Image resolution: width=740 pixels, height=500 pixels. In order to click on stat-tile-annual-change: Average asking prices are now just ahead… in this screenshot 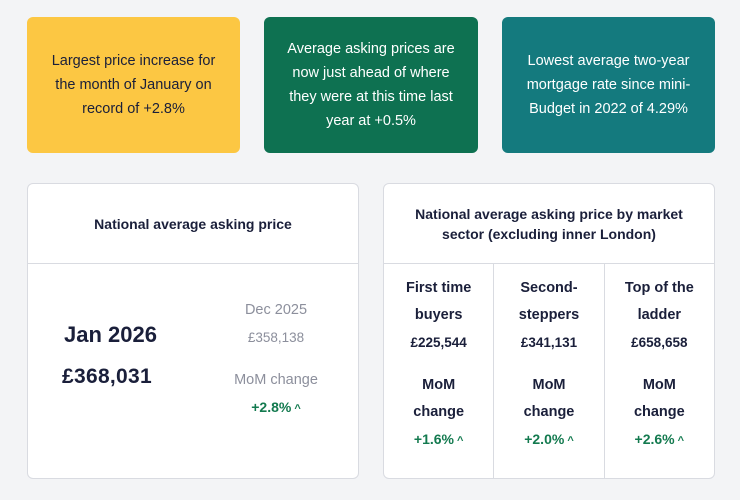, I will do `click(371, 85)`.